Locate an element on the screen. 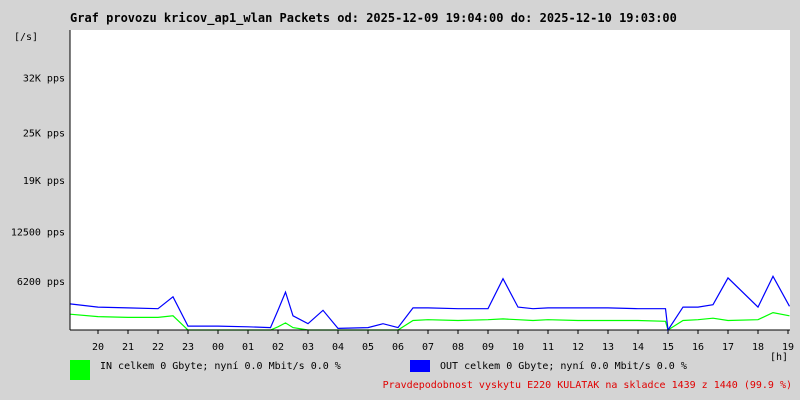 The image size is (800, 400). y-axis-label: [/s] is located at coordinates (26, 37).